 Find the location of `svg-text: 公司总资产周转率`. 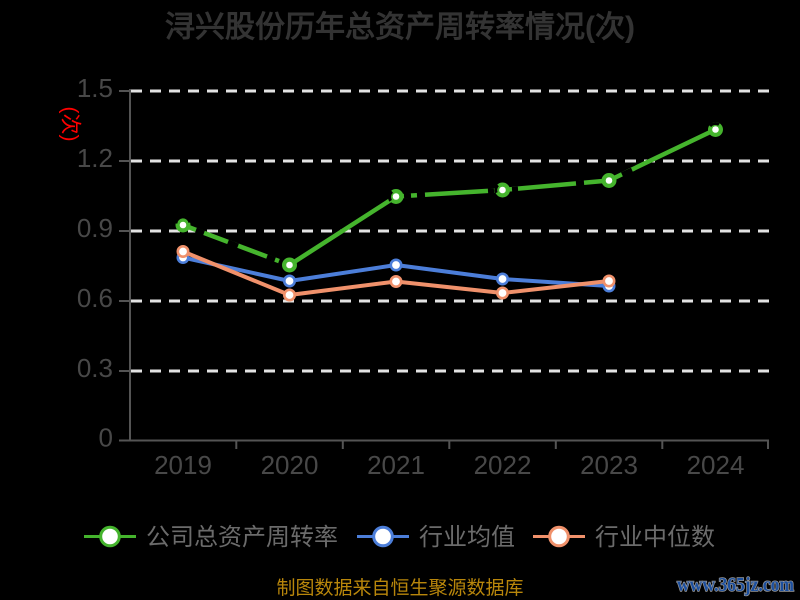

svg-text: 公司总资产周转率 is located at coordinates (242, 537).